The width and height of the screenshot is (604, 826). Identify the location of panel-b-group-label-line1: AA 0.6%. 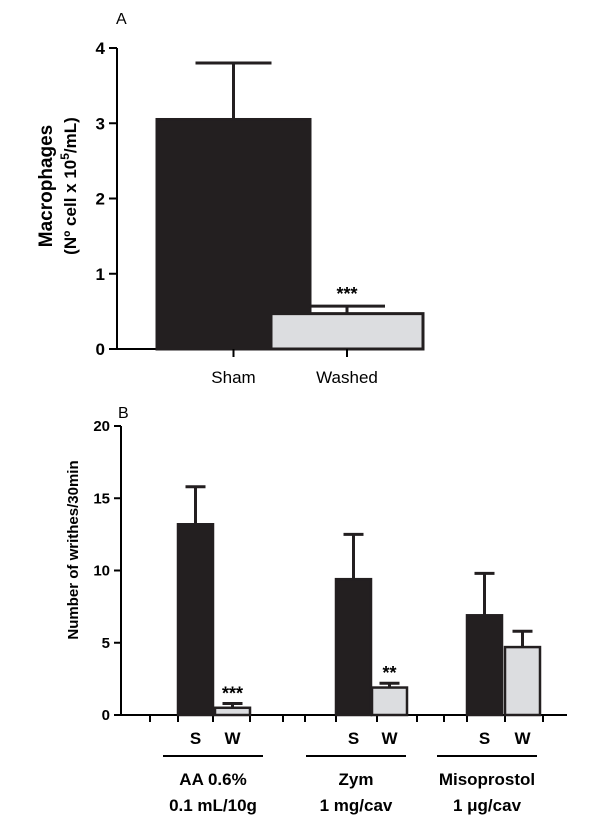
(212, 779).